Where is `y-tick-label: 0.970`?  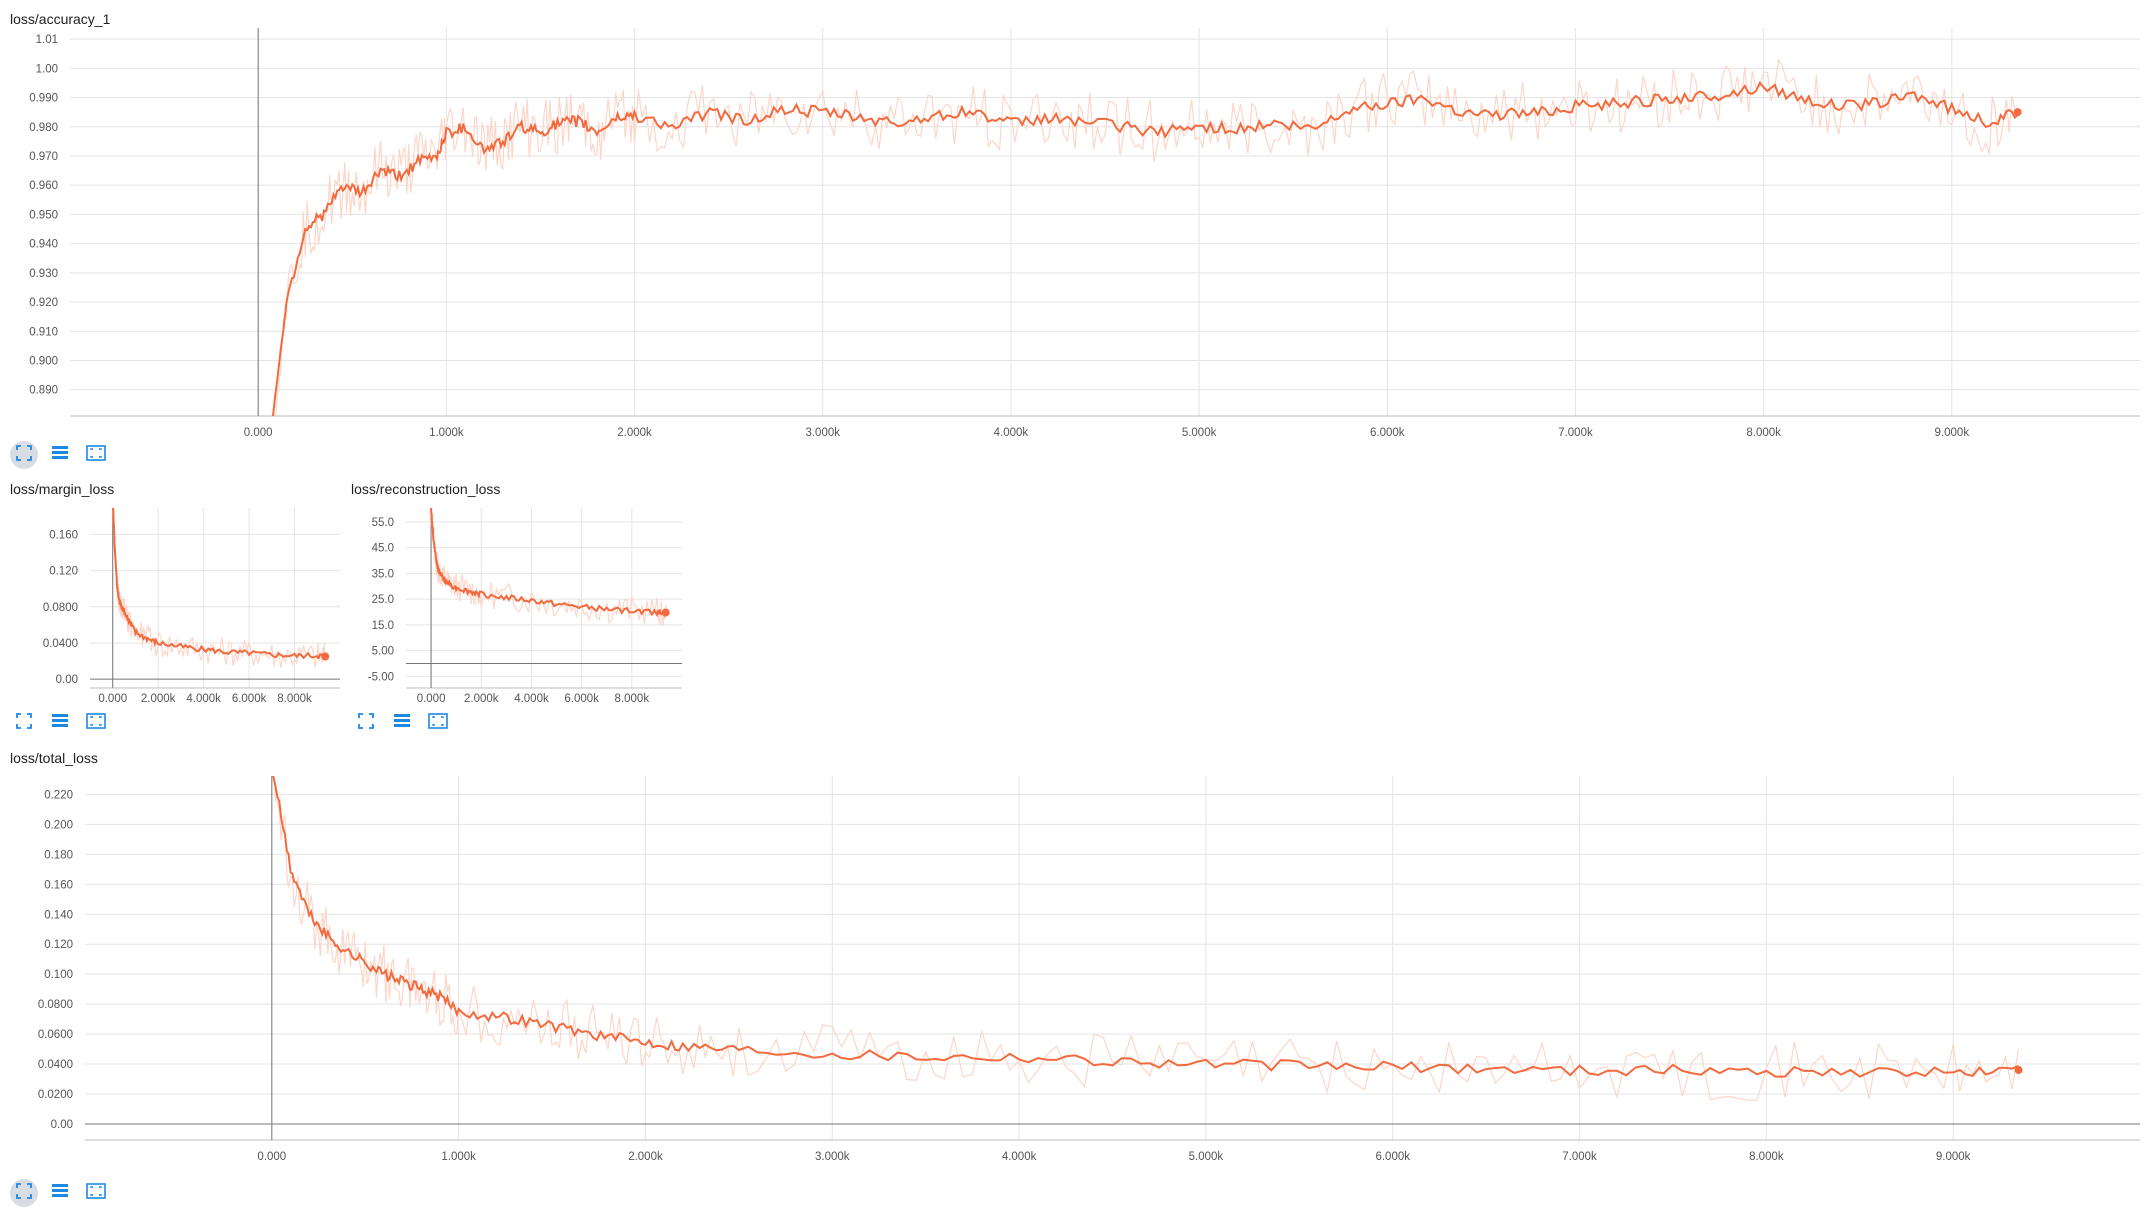 y-tick-label: 0.970 is located at coordinates (43, 157).